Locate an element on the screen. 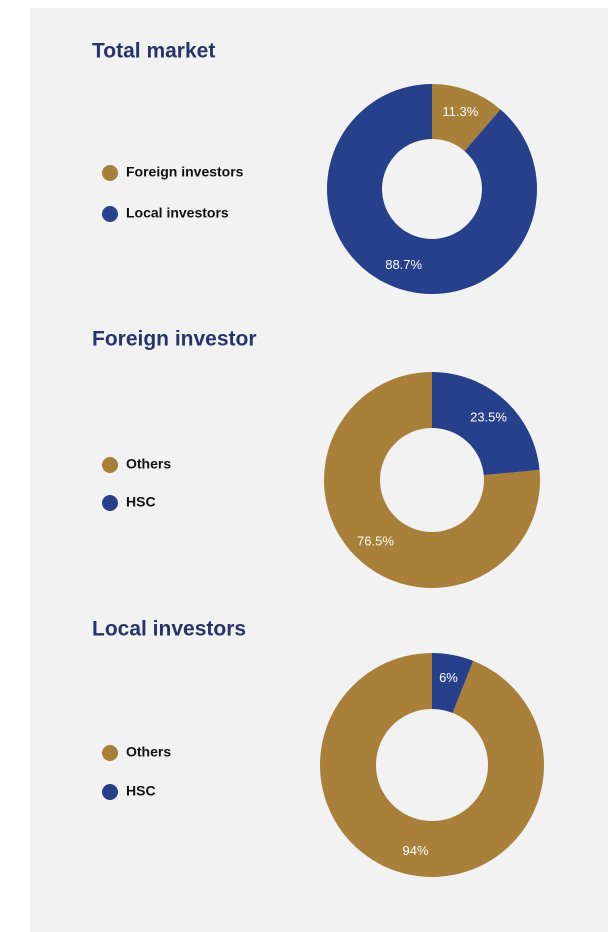 The image size is (614, 932). slice-label: 94% is located at coordinates (415, 850).